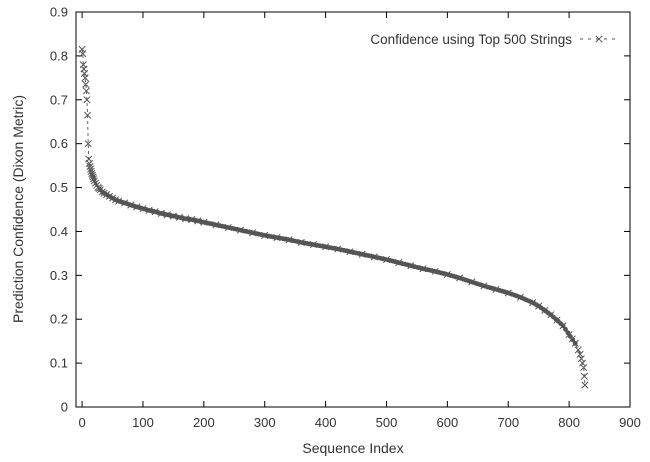  I want to click on x-tick-labels: 0 100 200 300 400 500 600 700 800 900, so click(359, 422).